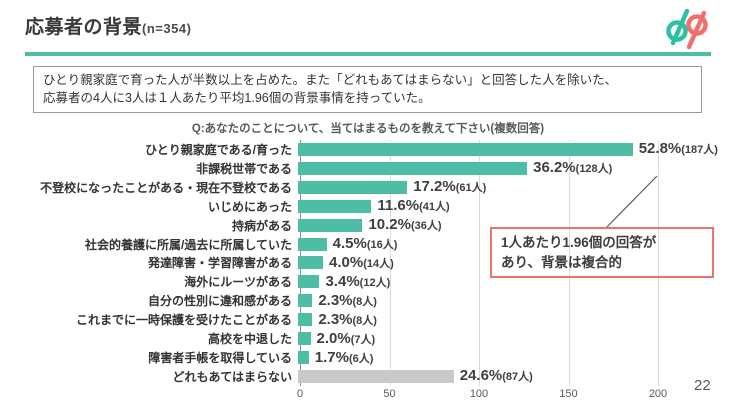 This screenshot has width=736, height=414. What do you see at coordinates (342, 281) in the screenshot?
I see `percent-label: 3.4%` at bounding box center [342, 281].